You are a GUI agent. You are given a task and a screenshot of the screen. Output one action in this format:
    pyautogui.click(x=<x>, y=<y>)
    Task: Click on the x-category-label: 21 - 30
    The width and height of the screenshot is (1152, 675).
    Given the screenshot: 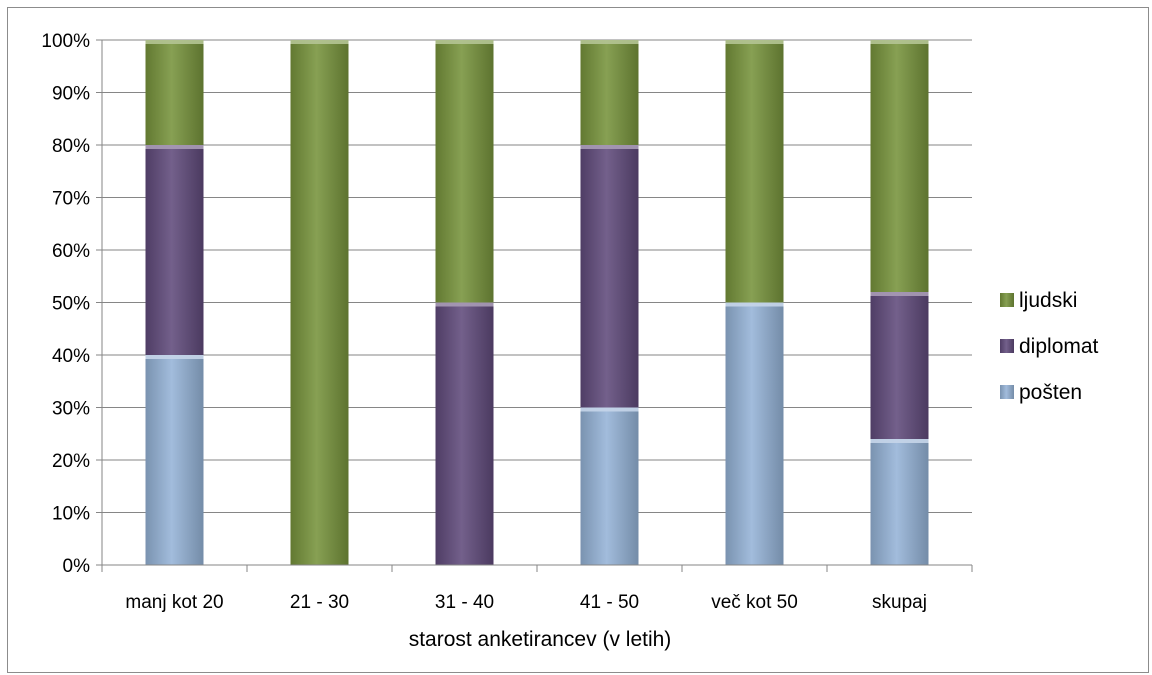 What is the action you would take?
    pyautogui.click(x=319, y=602)
    